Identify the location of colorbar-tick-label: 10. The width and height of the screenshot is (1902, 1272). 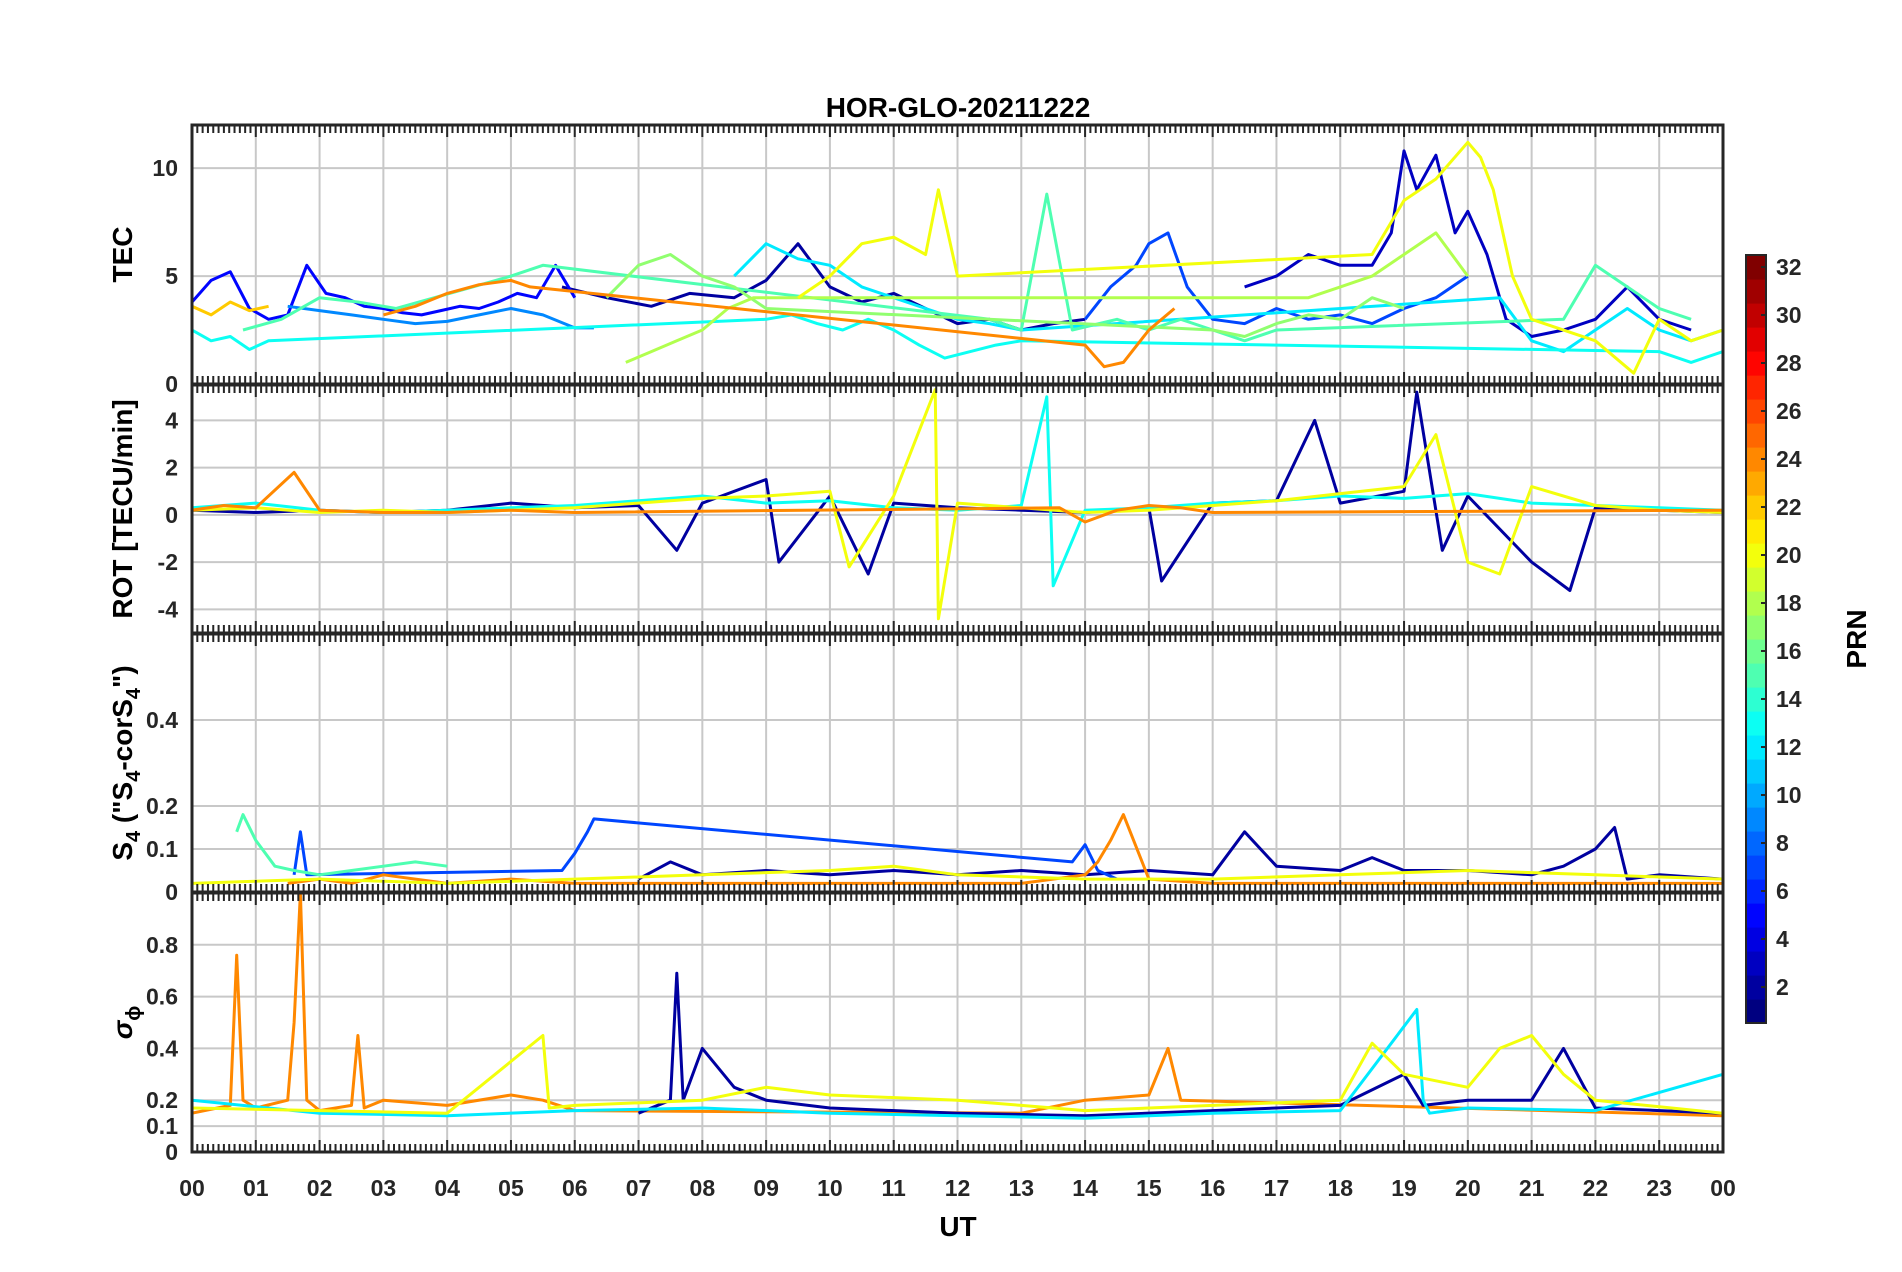
(1789, 795).